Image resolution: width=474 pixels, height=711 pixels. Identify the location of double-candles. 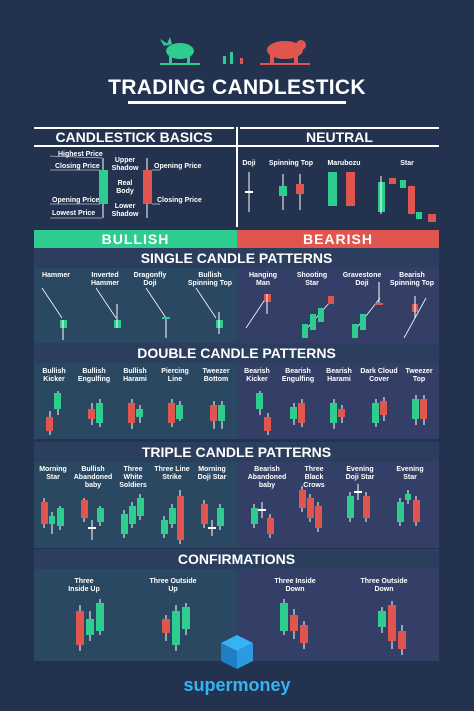
(236, 413).